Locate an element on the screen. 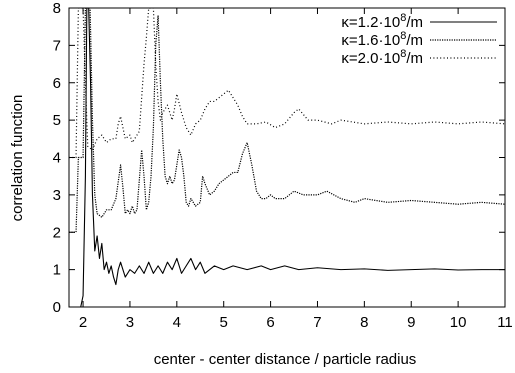  legend-label-2: κ=1.6·108/m is located at coordinates (382, 39).